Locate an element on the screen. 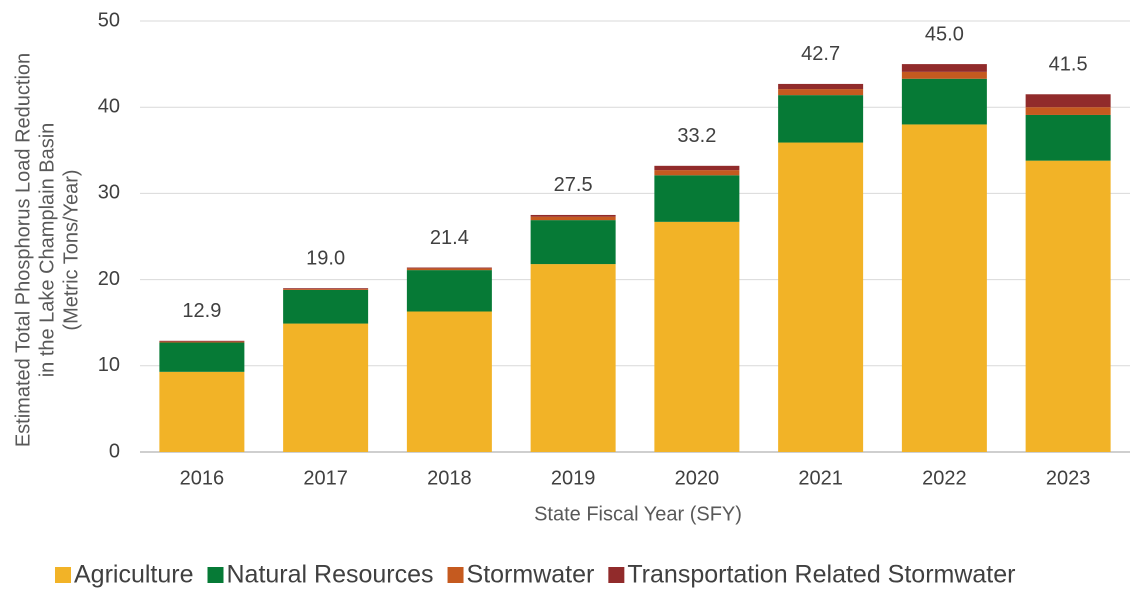 Image resolution: width=1137 pixels, height=589 pixels. x-tick-label: 2022 is located at coordinates (944, 478).